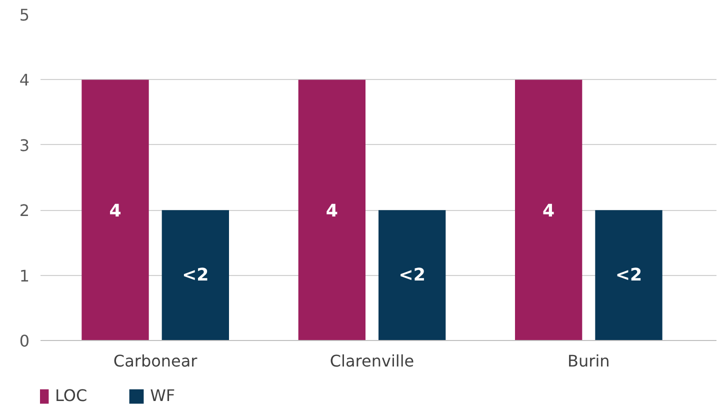  Describe the element at coordinates (589, 361) in the screenshot. I see `x-tick-label: Burin` at that location.